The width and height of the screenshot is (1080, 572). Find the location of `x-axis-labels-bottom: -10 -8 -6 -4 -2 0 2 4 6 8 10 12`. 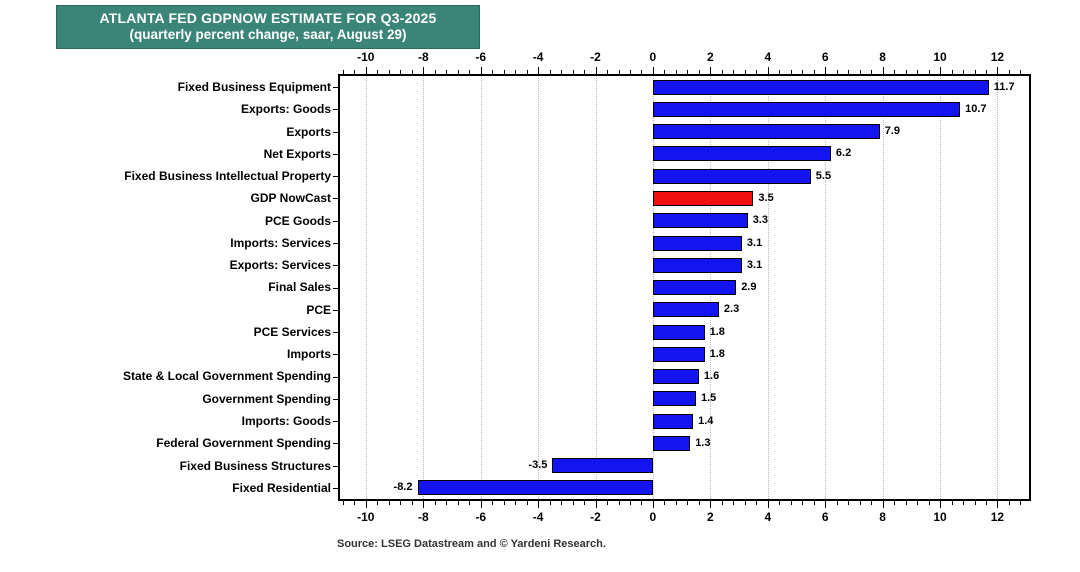

x-axis-labels-bottom: -10 -8 -6 -4 -2 0 2 4 6 8 10 12 is located at coordinates (684, 517).